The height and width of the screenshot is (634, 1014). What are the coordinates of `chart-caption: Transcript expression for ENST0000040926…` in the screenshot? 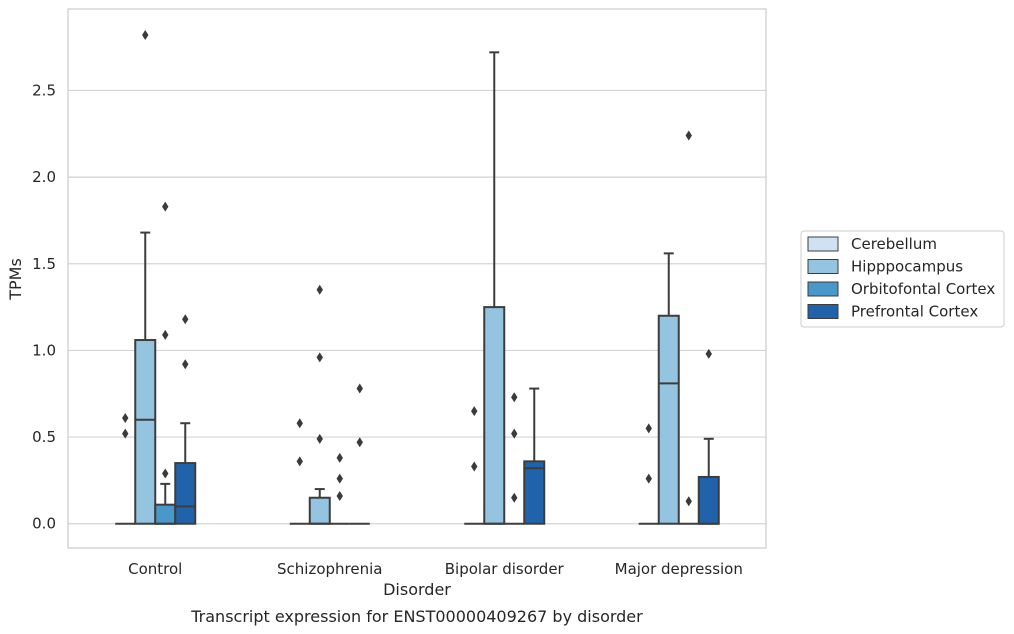 It's located at (416, 616).